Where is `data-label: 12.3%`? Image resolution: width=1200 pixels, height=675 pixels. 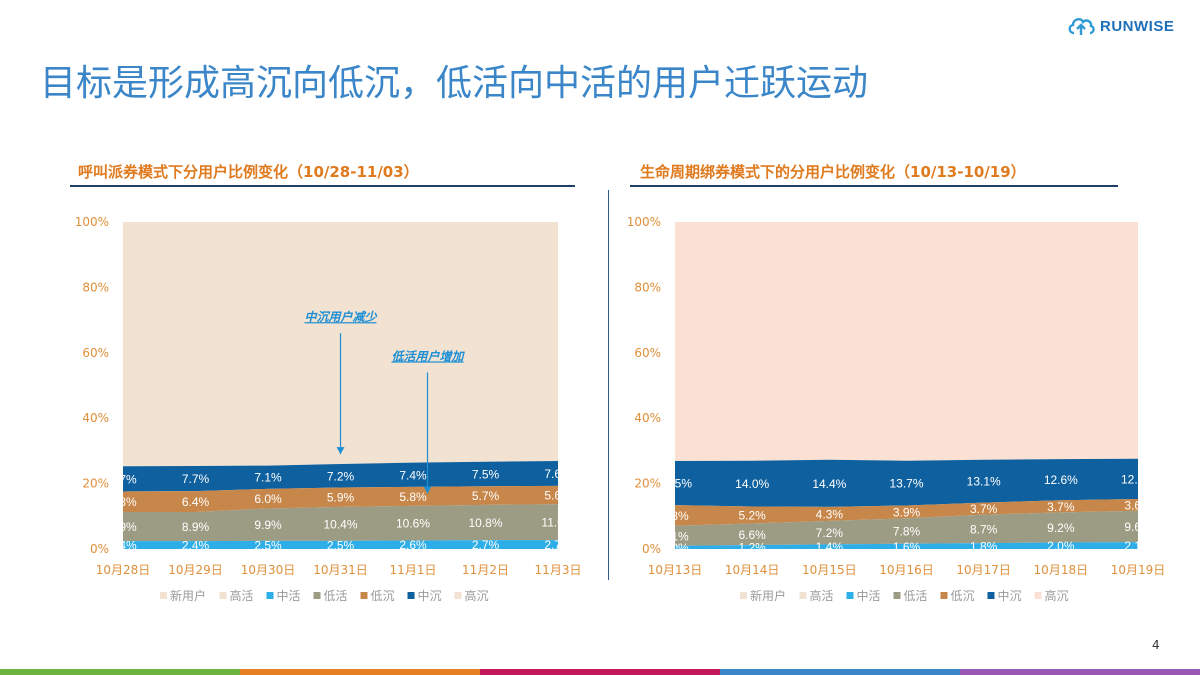
data-label: 12.3% is located at coordinates (1138, 479).